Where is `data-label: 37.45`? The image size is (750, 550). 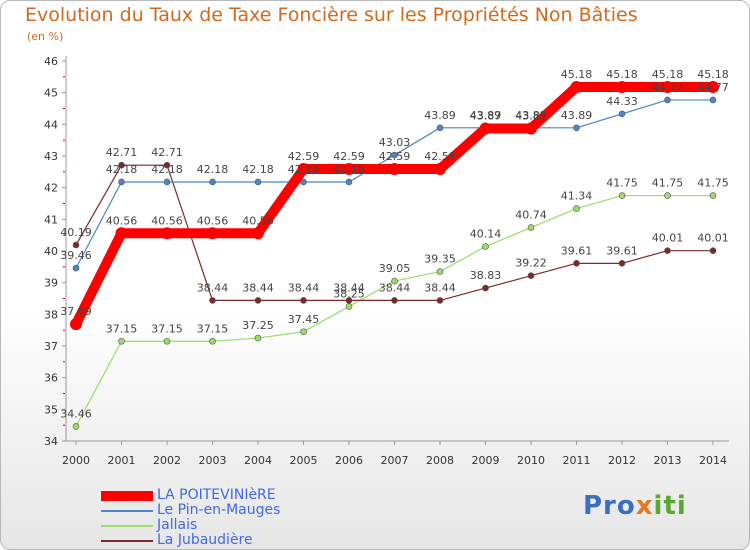
data-label: 37.45 is located at coordinates (304, 319).